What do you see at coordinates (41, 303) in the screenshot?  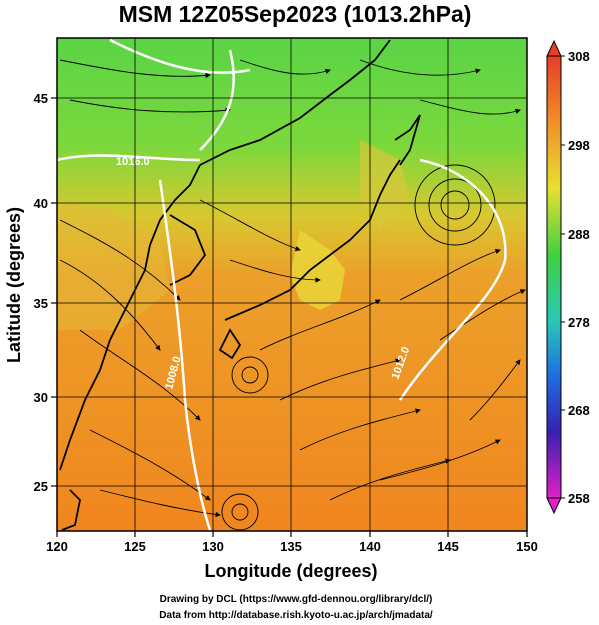 I see `y-tick-label: 35` at bounding box center [41, 303].